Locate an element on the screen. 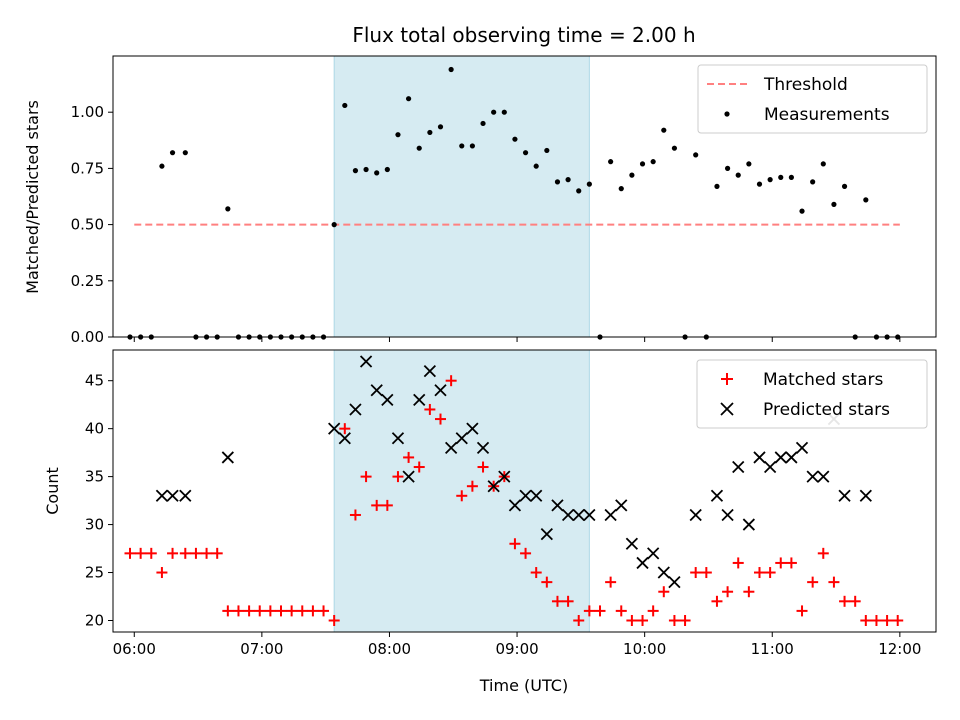  legend-predicted-swatch is located at coordinates (727, 409).